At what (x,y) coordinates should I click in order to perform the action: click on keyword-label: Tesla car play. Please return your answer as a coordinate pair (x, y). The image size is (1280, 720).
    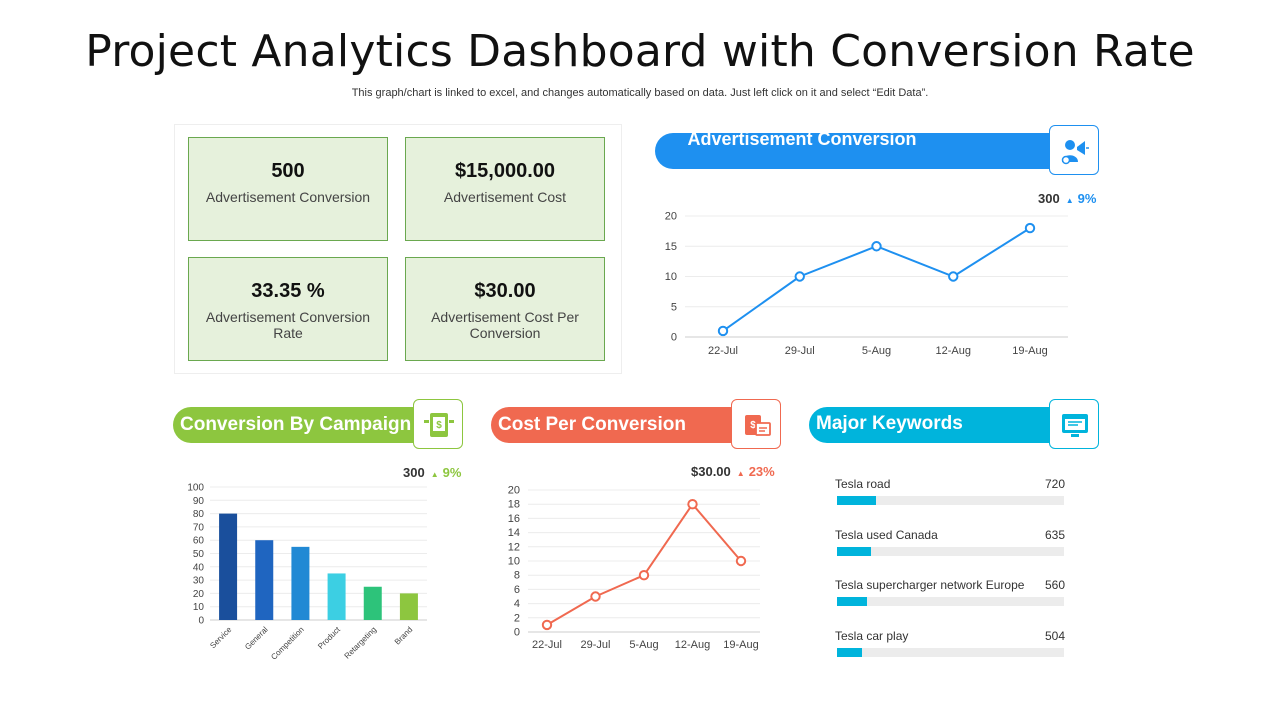
    Looking at the image, I should click on (872, 635).